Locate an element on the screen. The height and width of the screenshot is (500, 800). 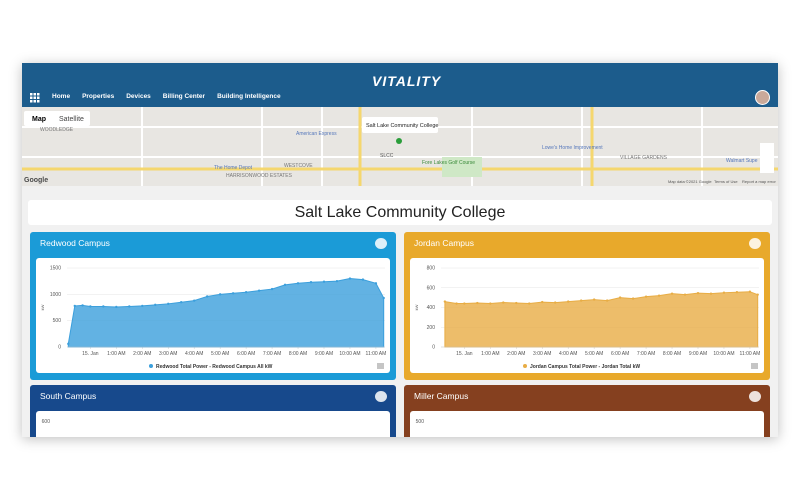
x-tick-label: 10:00 AM is located at coordinates (349, 354).